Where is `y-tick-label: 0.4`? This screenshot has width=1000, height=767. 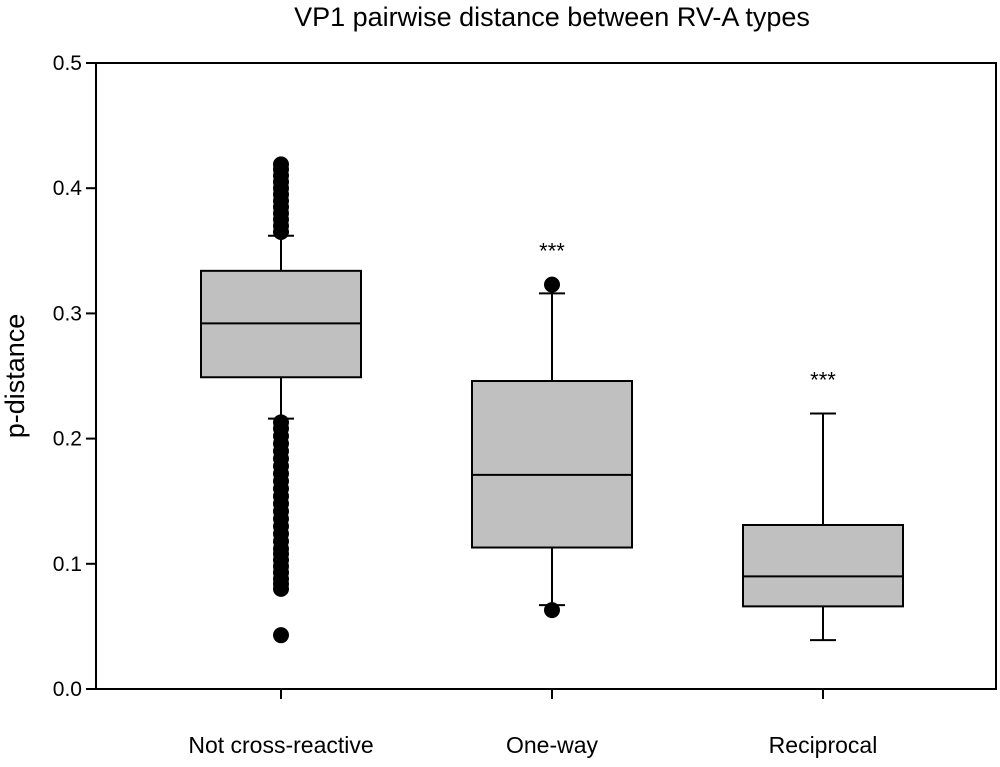 y-tick-label: 0.4 is located at coordinates (68, 188).